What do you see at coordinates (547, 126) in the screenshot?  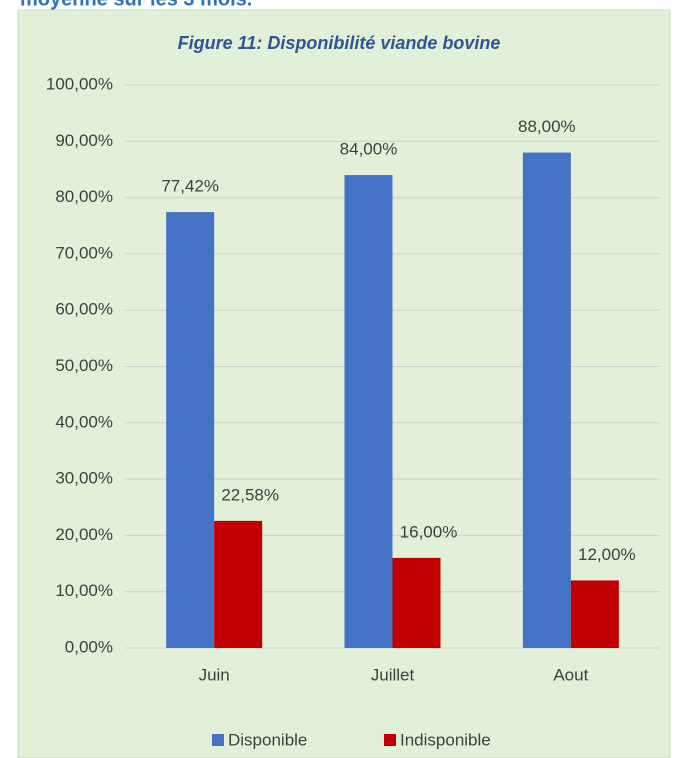 I see `data-label: 88,00%` at bounding box center [547, 126].